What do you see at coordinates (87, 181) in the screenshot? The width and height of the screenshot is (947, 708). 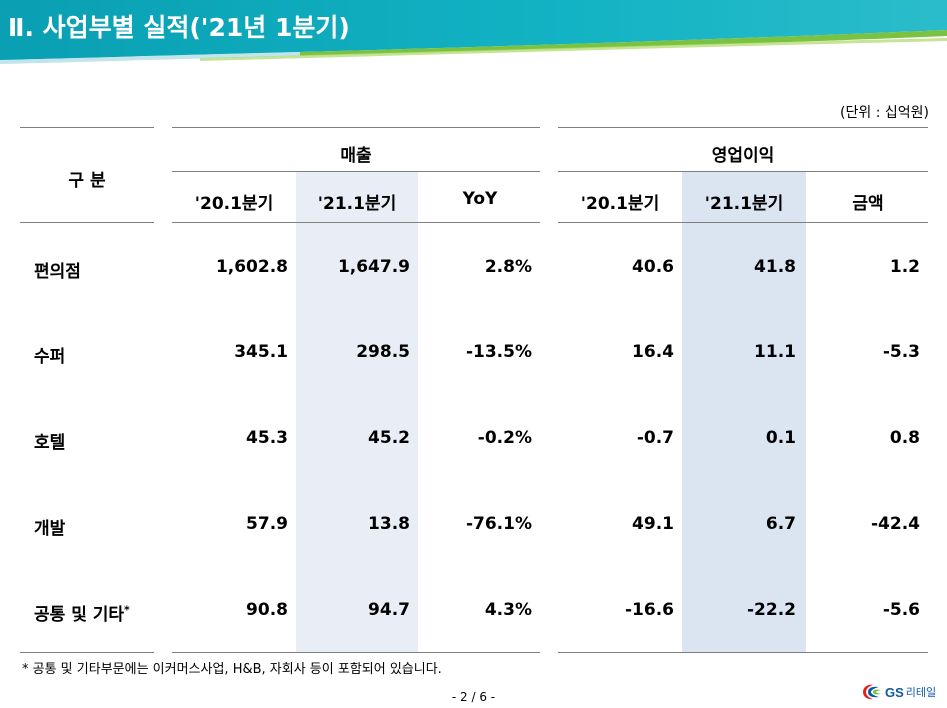 I see `category-header: 구 분` at bounding box center [87, 181].